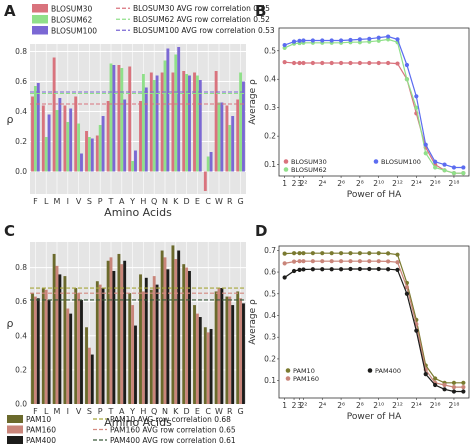 The width and height of the screenshot is (474, 447). Describe the element at coordinates (135, 364) in the screenshot. I see `bar-pam400-y` at that location.